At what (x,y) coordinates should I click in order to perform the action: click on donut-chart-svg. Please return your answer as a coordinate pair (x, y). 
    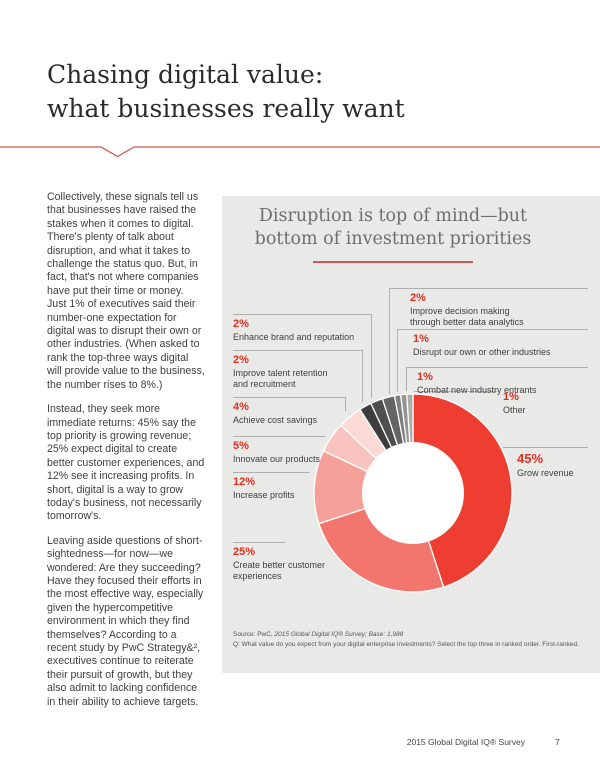
    Looking at the image, I should click on (413, 493).